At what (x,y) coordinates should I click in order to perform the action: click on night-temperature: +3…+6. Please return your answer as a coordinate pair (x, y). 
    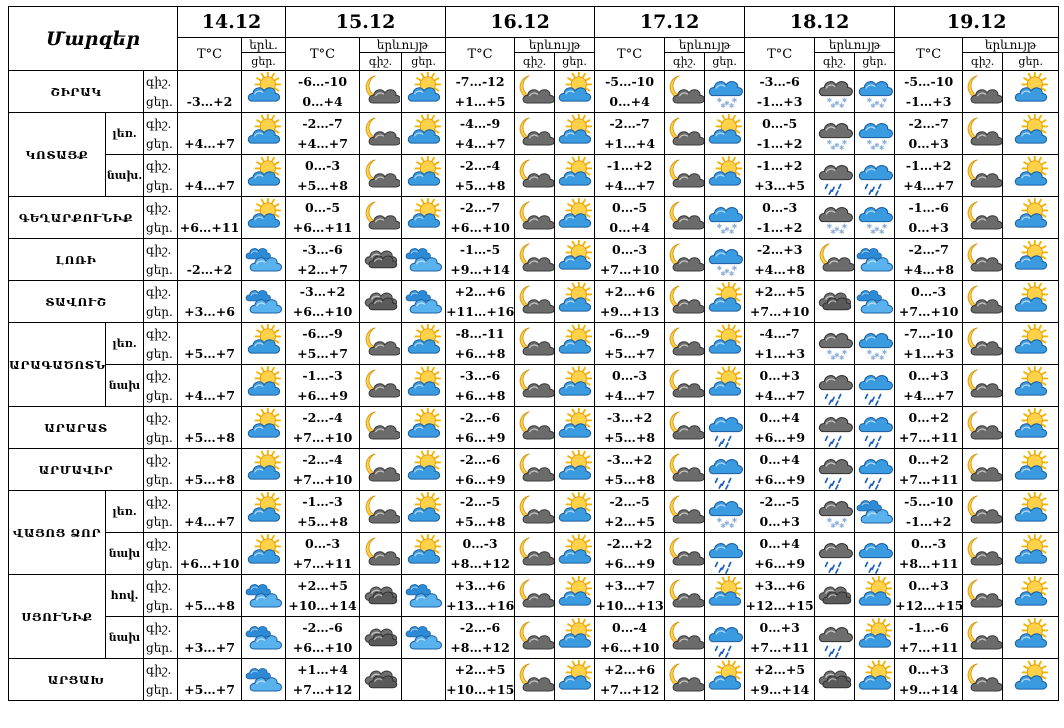
    Looking at the image, I should click on (480, 585).